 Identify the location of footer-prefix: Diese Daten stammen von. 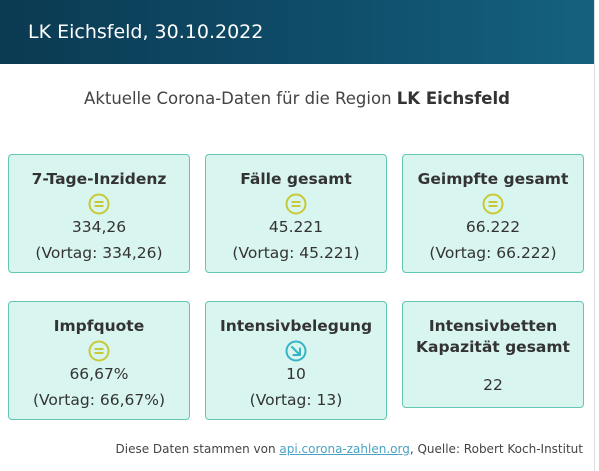
(195, 449).